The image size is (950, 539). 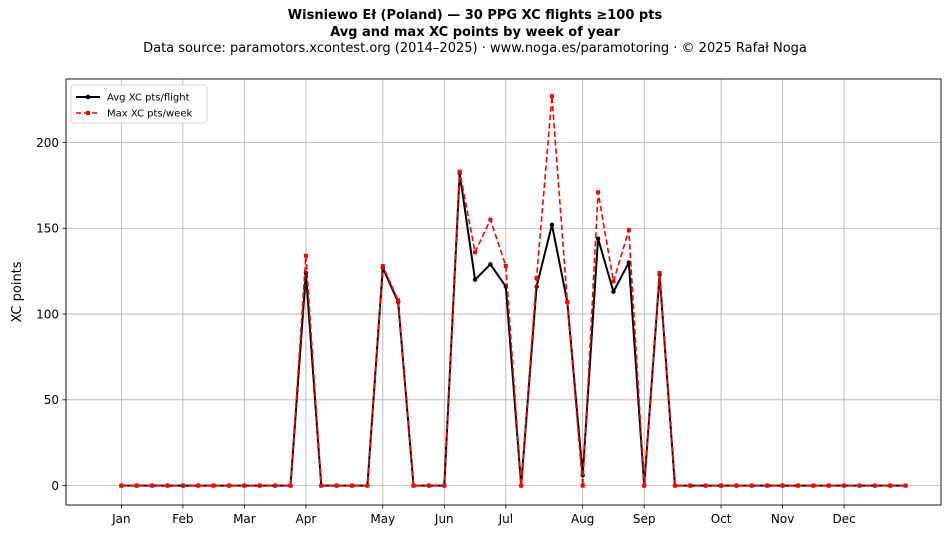 What do you see at coordinates (844, 519) in the screenshot?
I see `x-tick-label: Dec` at bounding box center [844, 519].